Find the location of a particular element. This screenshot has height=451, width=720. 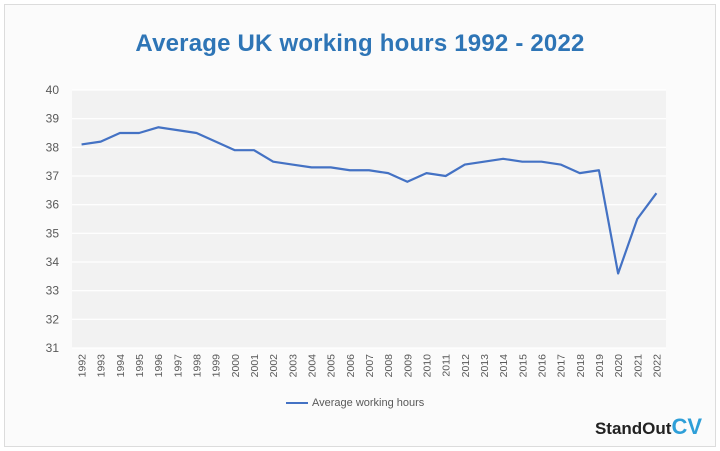

x-tick-label: 2022 is located at coordinates (657, 366).